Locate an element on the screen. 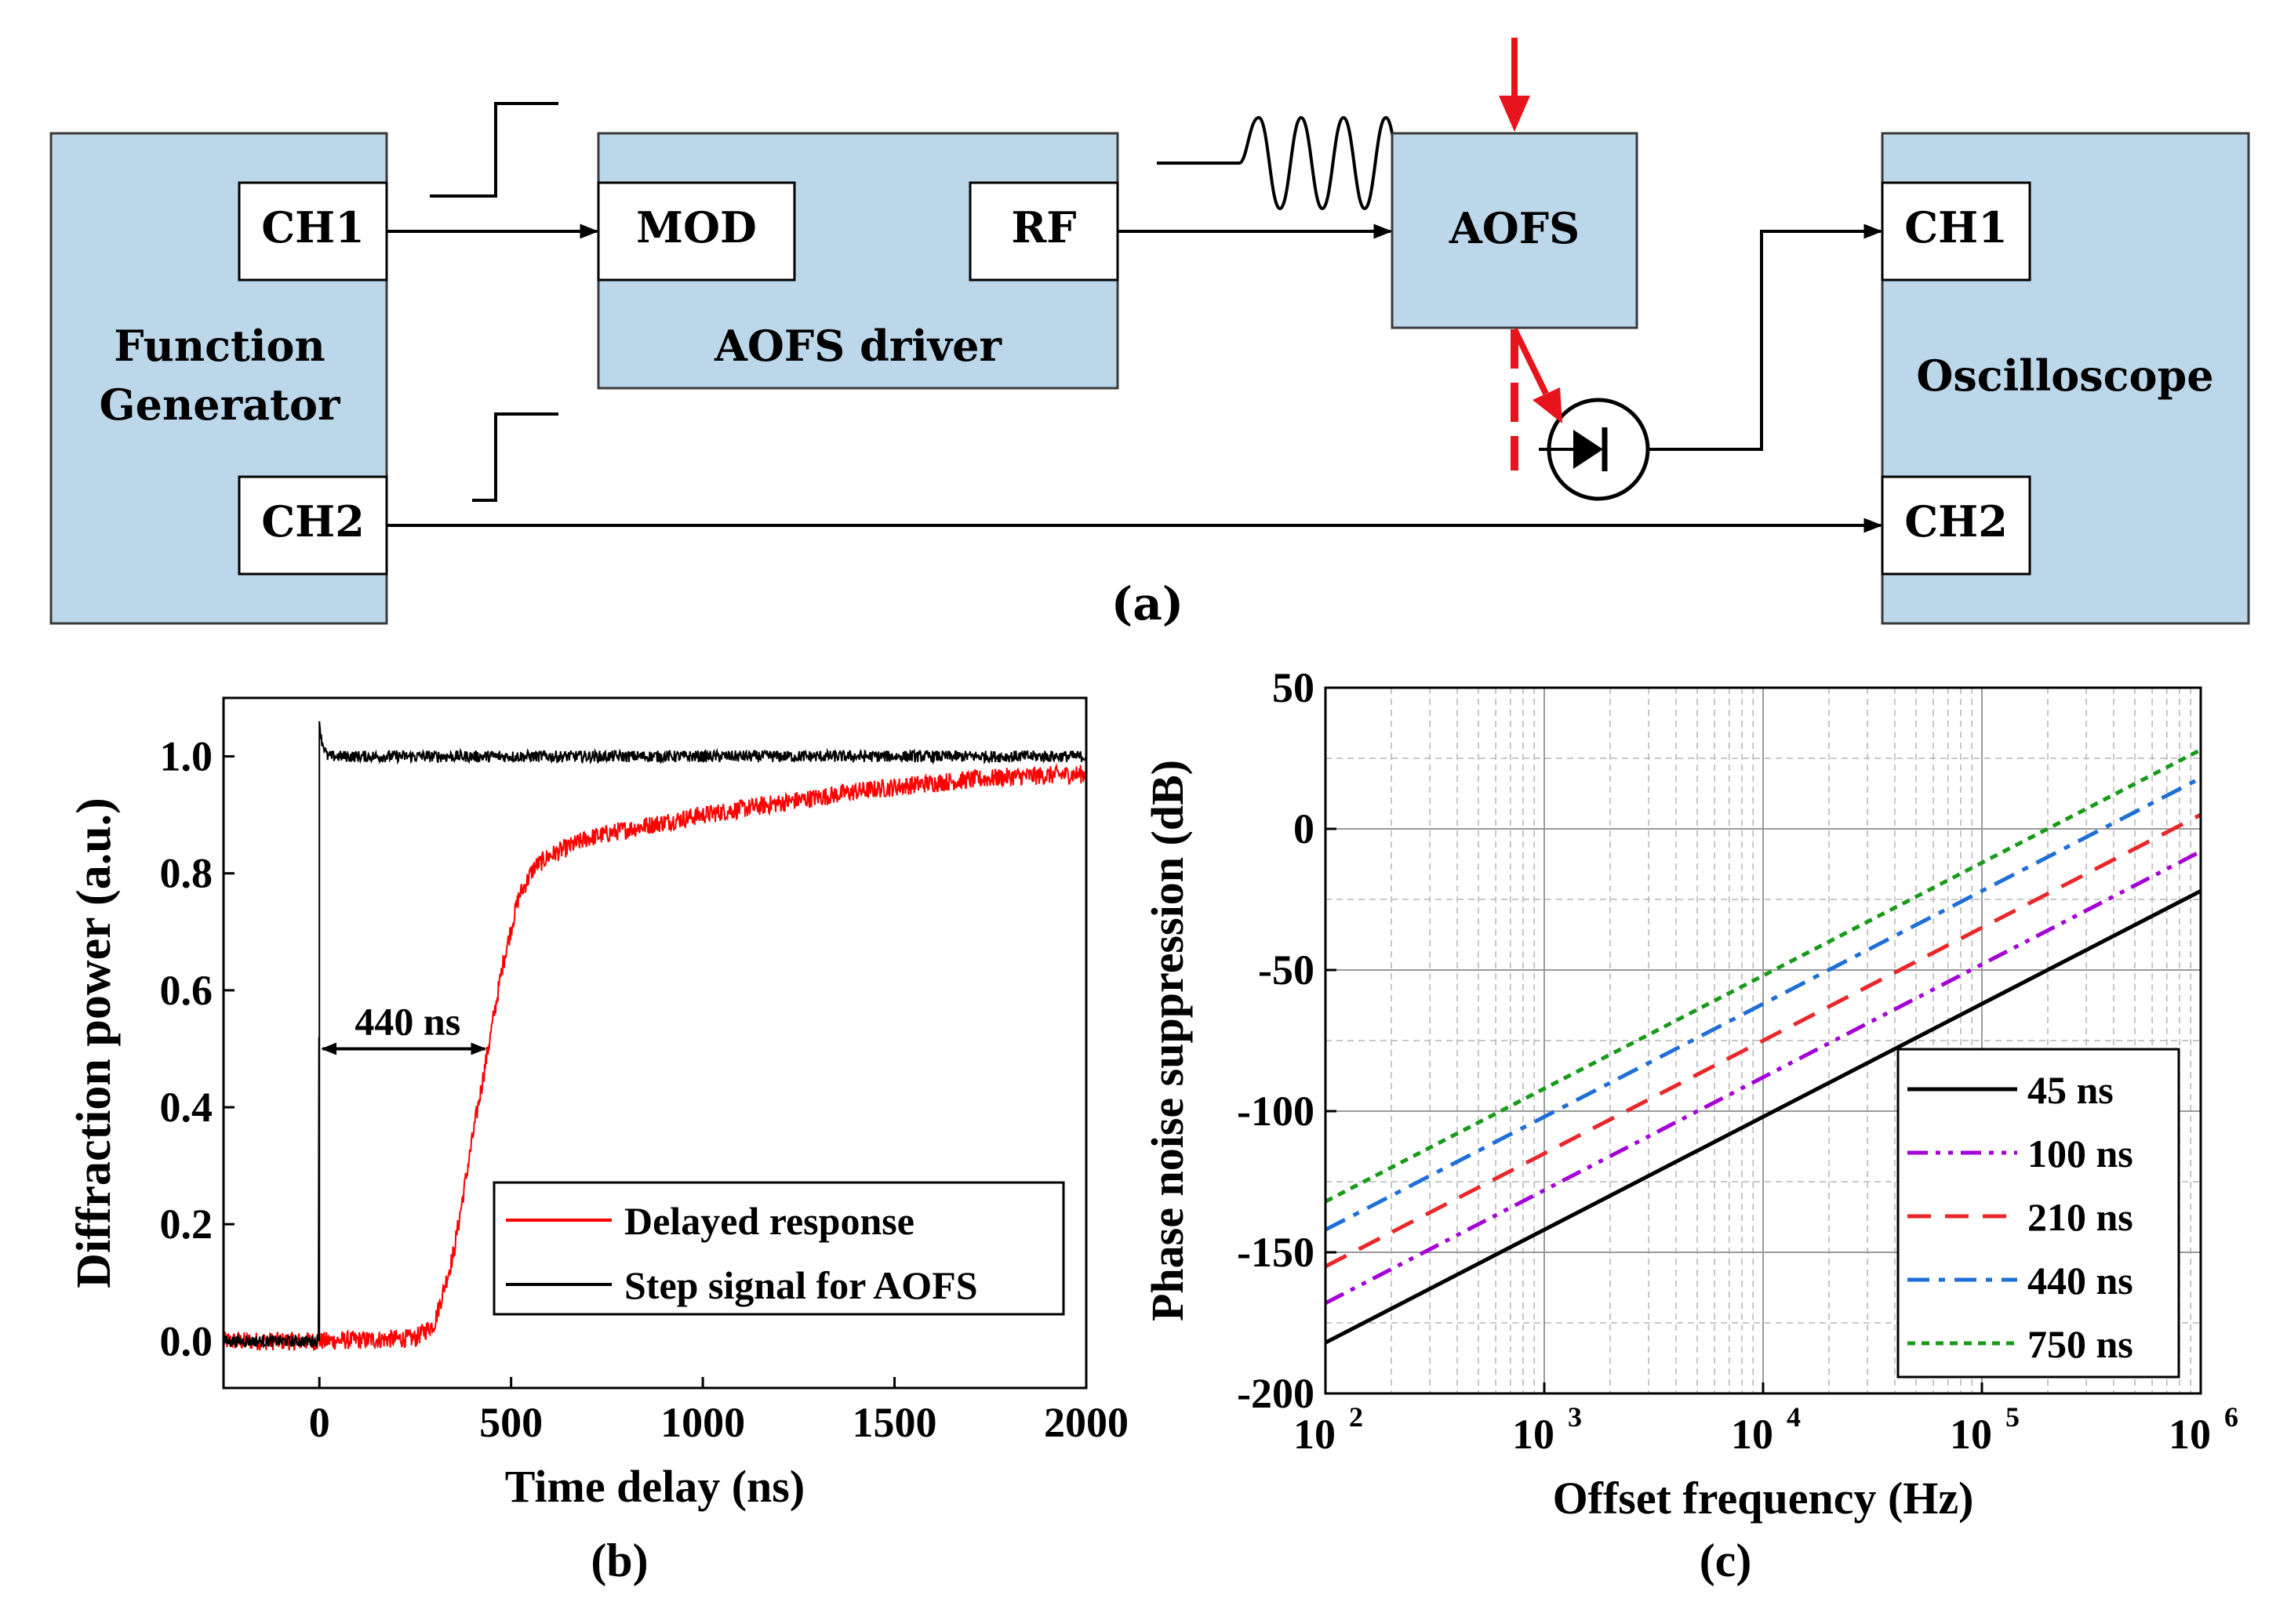 The width and height of the screenshot is (2287, 1624). step-symbol-ch2 is located at coordinates (515, 457).